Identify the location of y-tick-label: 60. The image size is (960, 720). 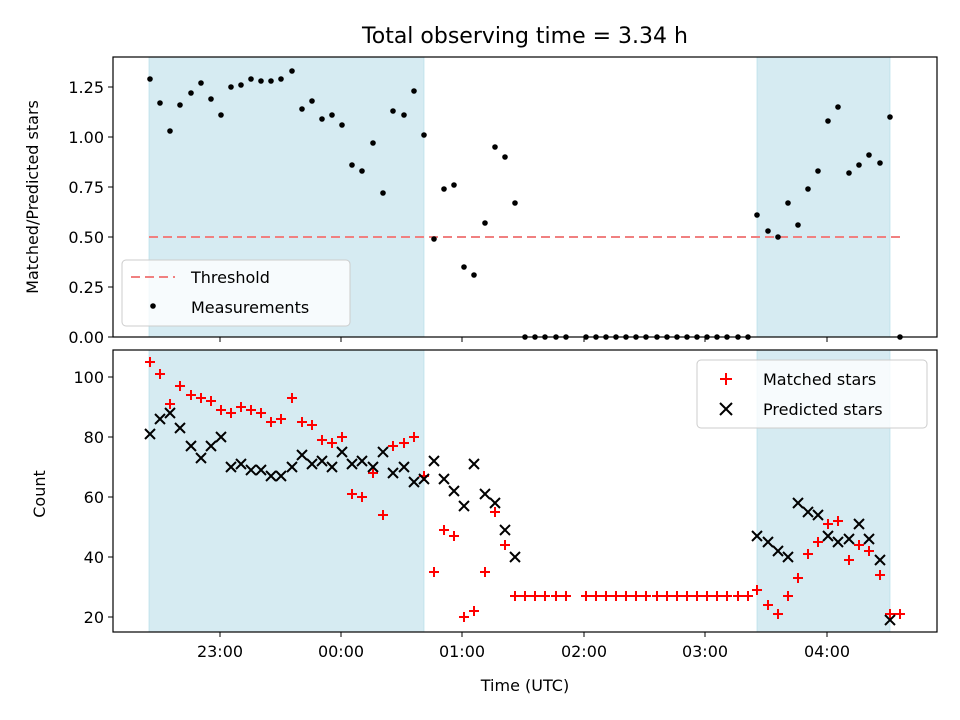
(94, 497).